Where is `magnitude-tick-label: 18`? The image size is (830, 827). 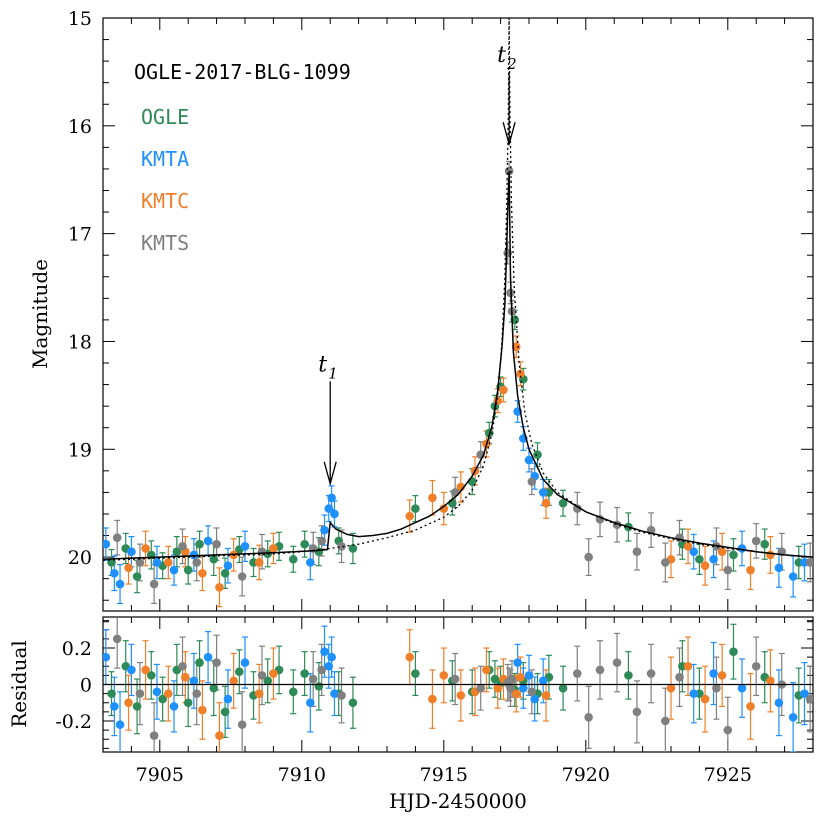
magnitude-tick-label: 18 is located at coordinates (80, 342).